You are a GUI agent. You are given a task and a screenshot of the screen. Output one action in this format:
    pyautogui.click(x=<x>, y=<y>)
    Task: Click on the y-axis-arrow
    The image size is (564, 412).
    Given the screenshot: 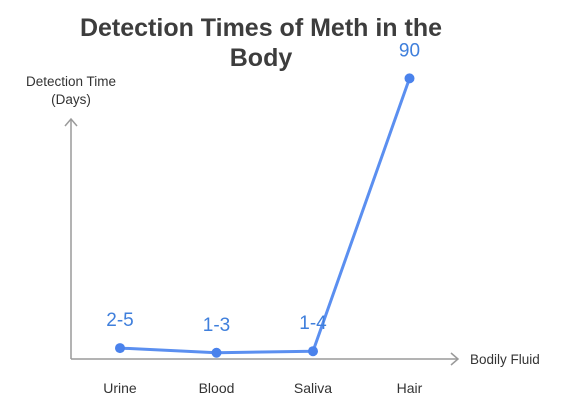 What is the action you would take?
    pyautogui.click(x=71, y=122)
    